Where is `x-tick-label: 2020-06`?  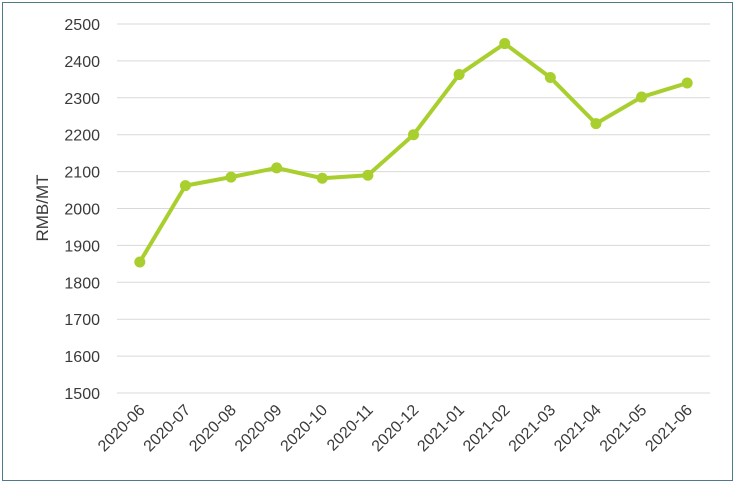 x-tick-label: 2020-06 is located at coordinates (122, 429).